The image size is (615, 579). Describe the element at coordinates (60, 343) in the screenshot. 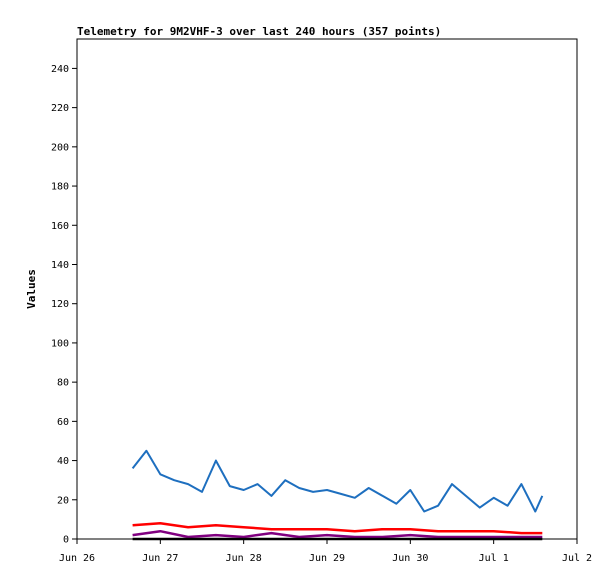

I see `y-tick-label: 100` at that location.